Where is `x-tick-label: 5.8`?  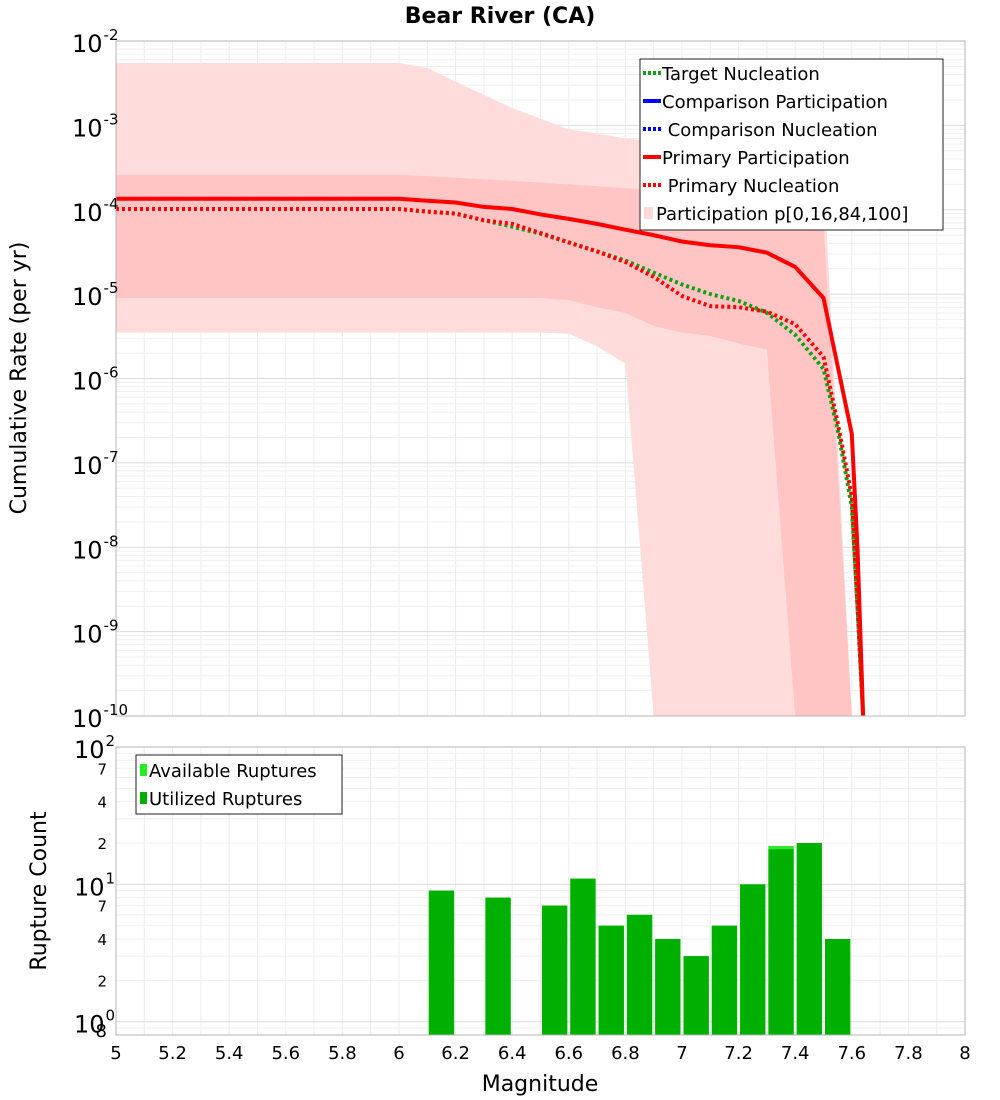 x-tick-label: 5.8 is located at coordinates (342, 1053).